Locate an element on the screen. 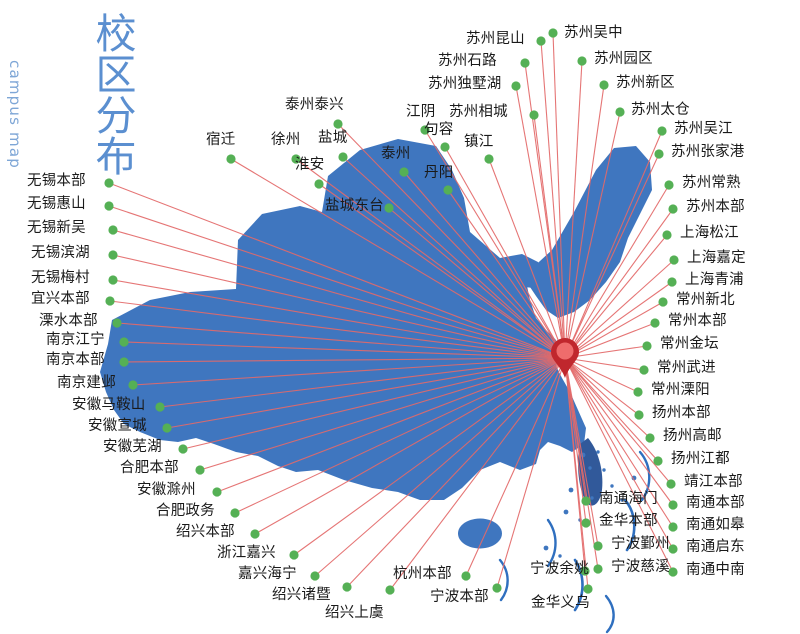 The width and height of the screenshot is (800, 634). campus-label: 盐城 is located at coordinates (333, 138).